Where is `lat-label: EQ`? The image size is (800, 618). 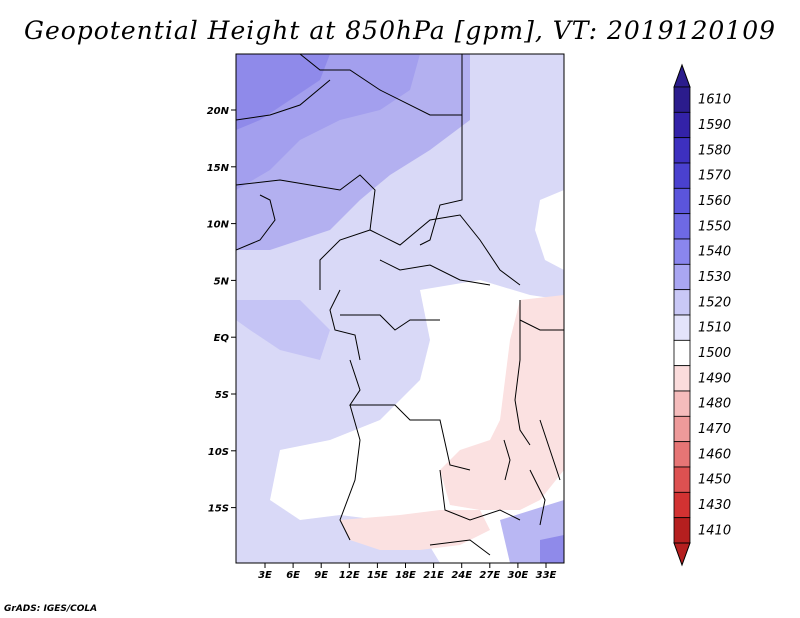 lat-label: EQ is located at coordinates (222, 338).